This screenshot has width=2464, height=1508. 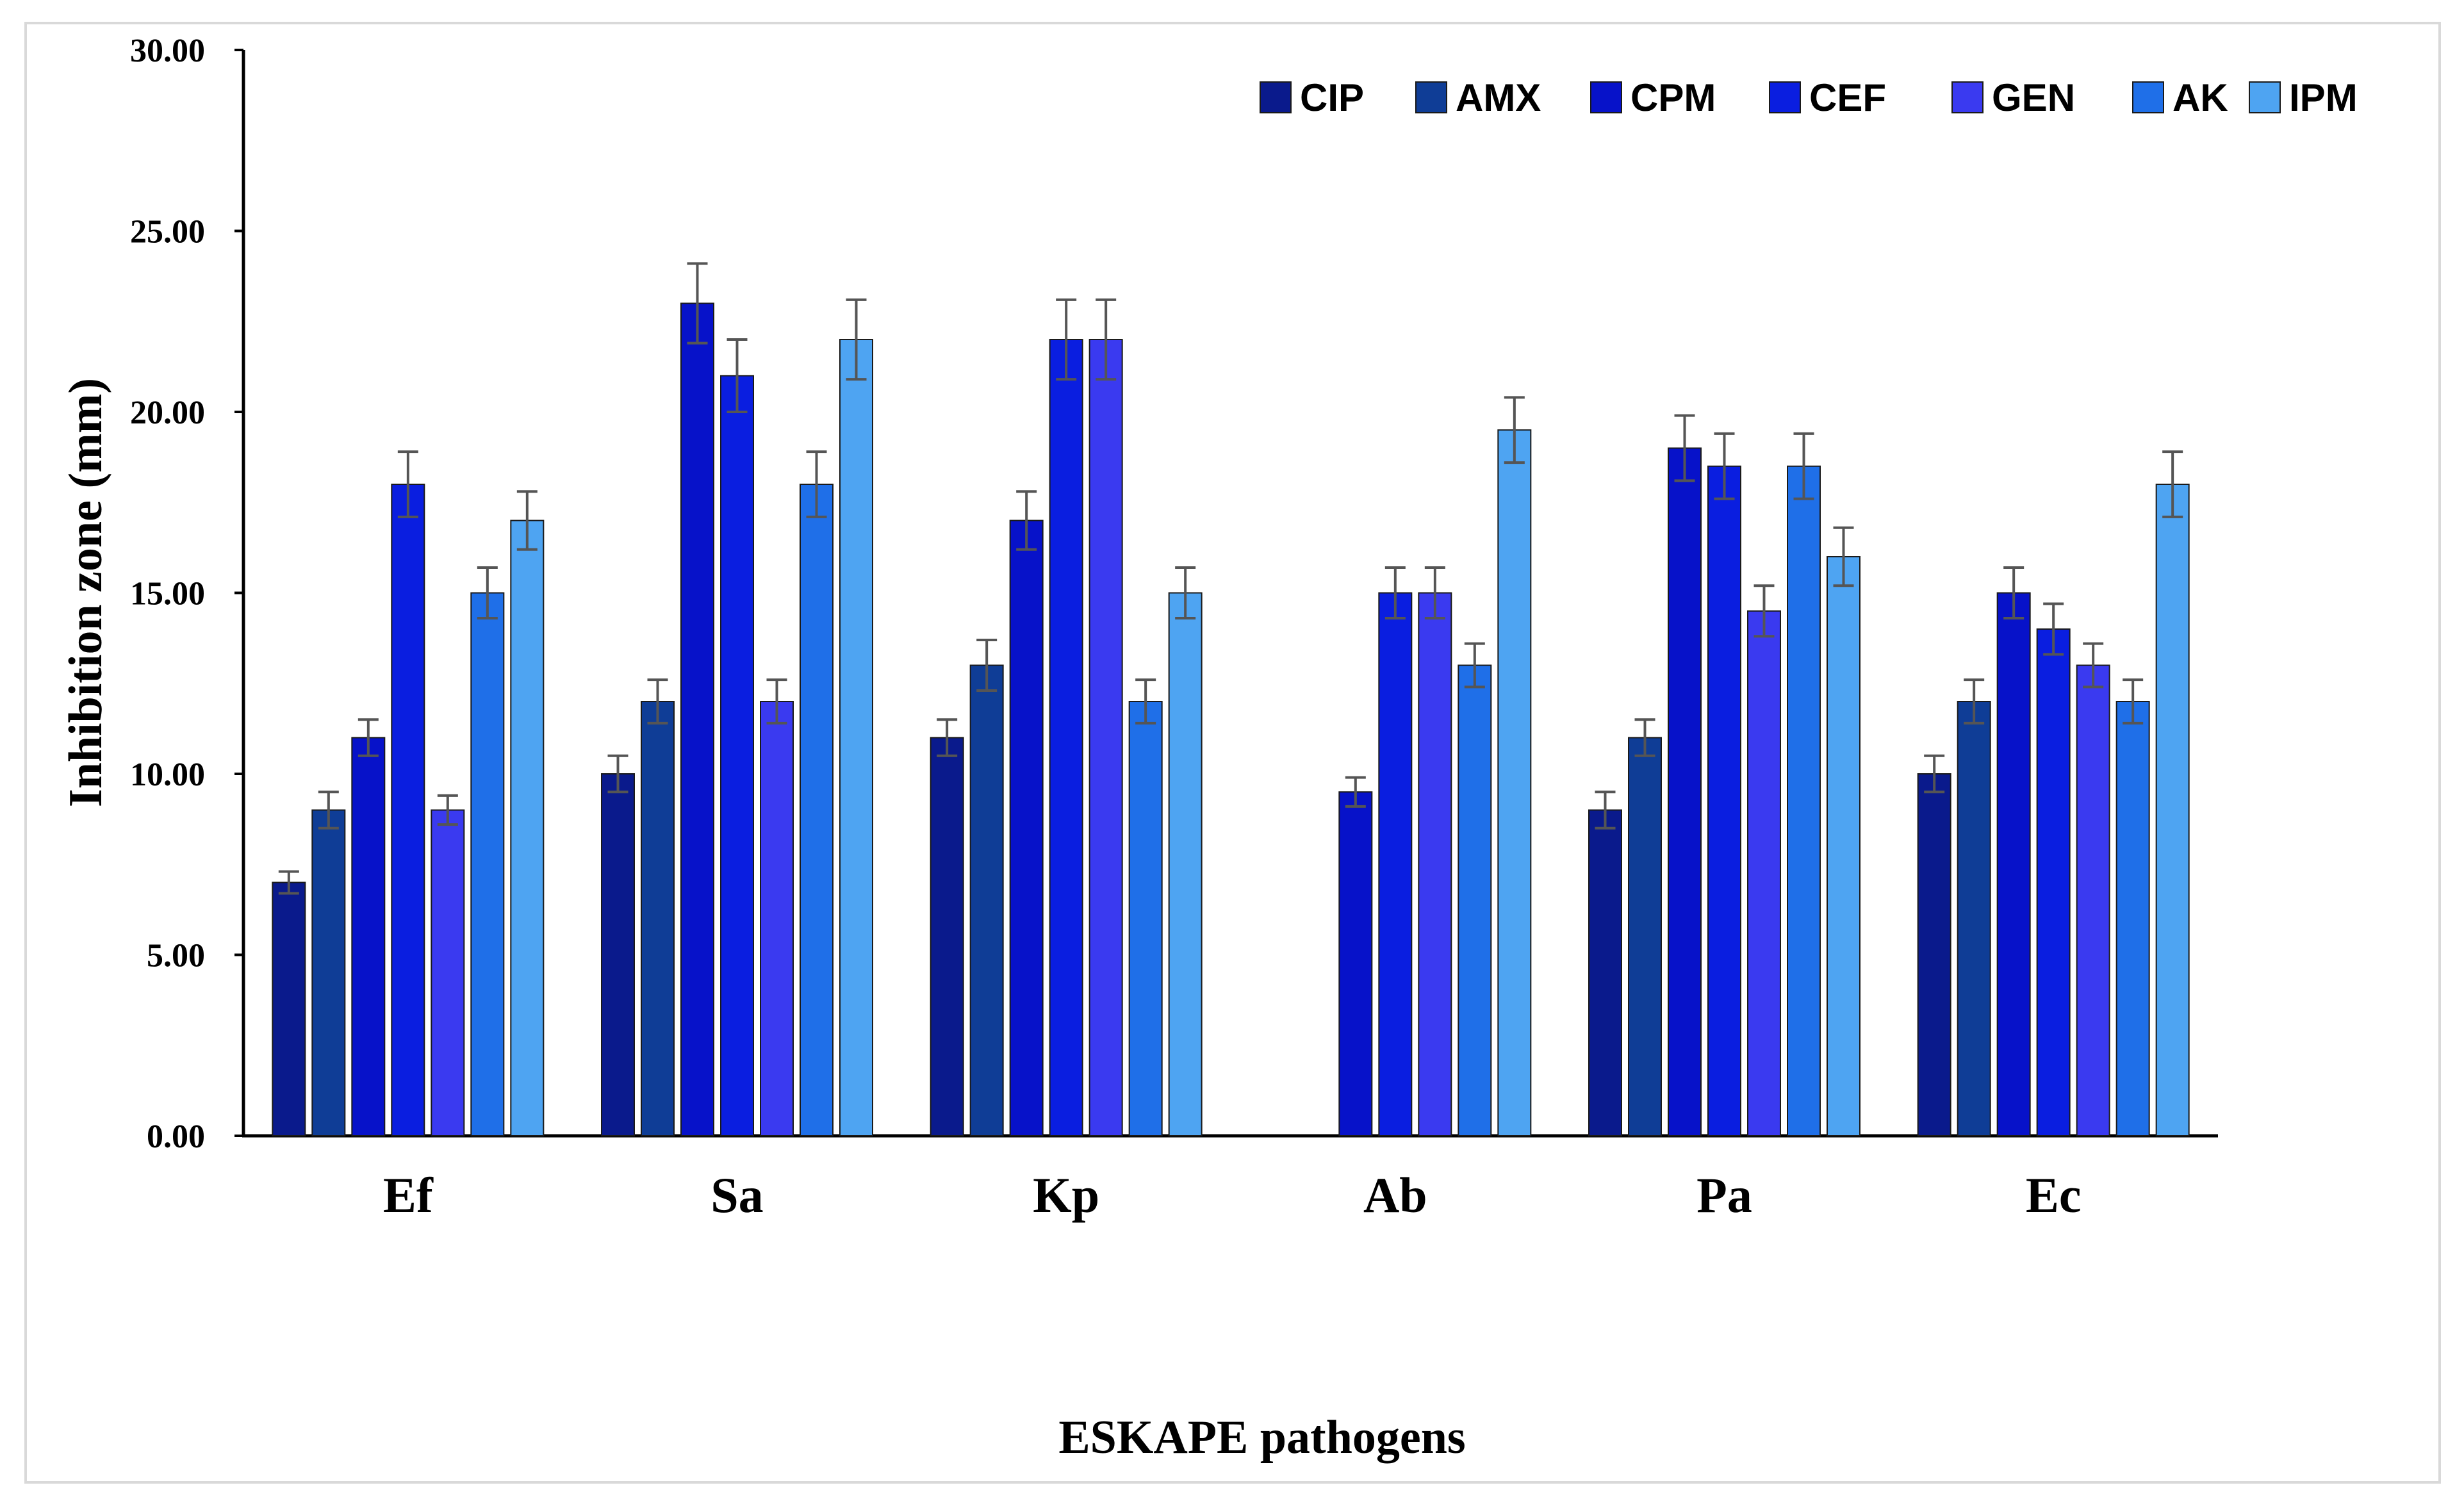 I want to click on bar-gen-ec, so click(x=2093, y=900).